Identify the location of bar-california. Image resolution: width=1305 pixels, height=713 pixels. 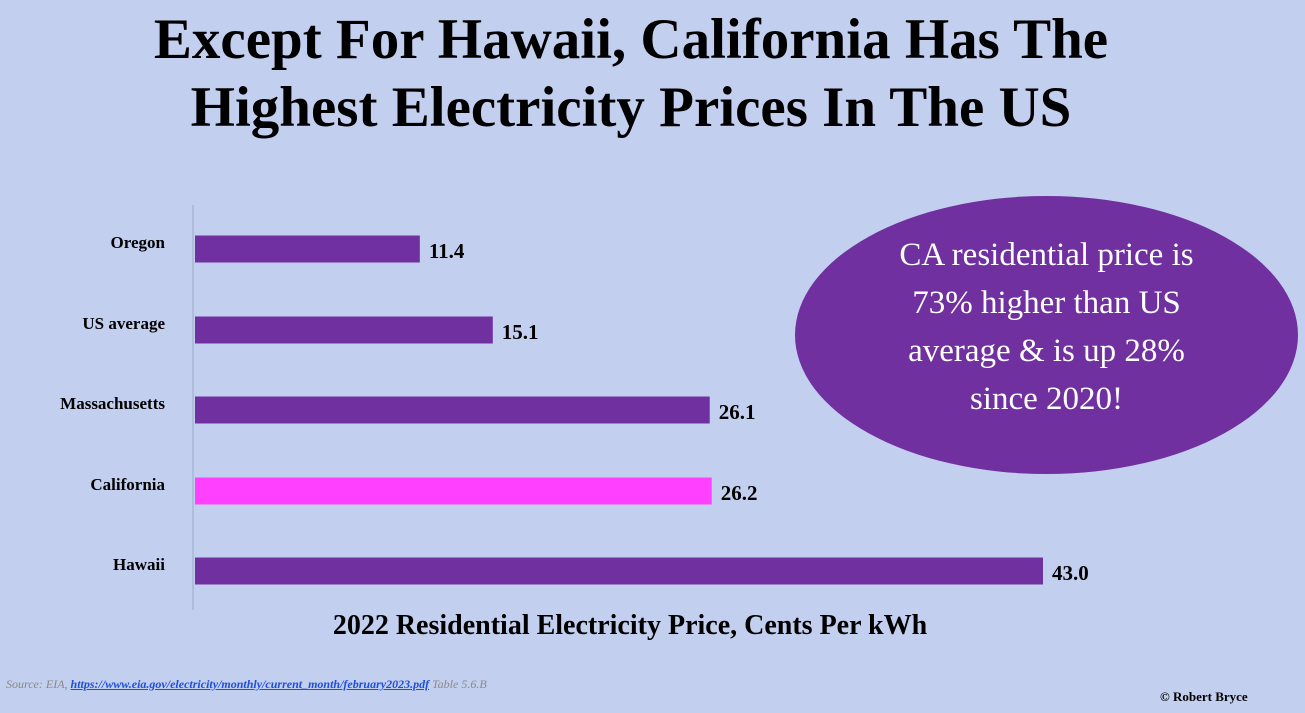
(453, 491).